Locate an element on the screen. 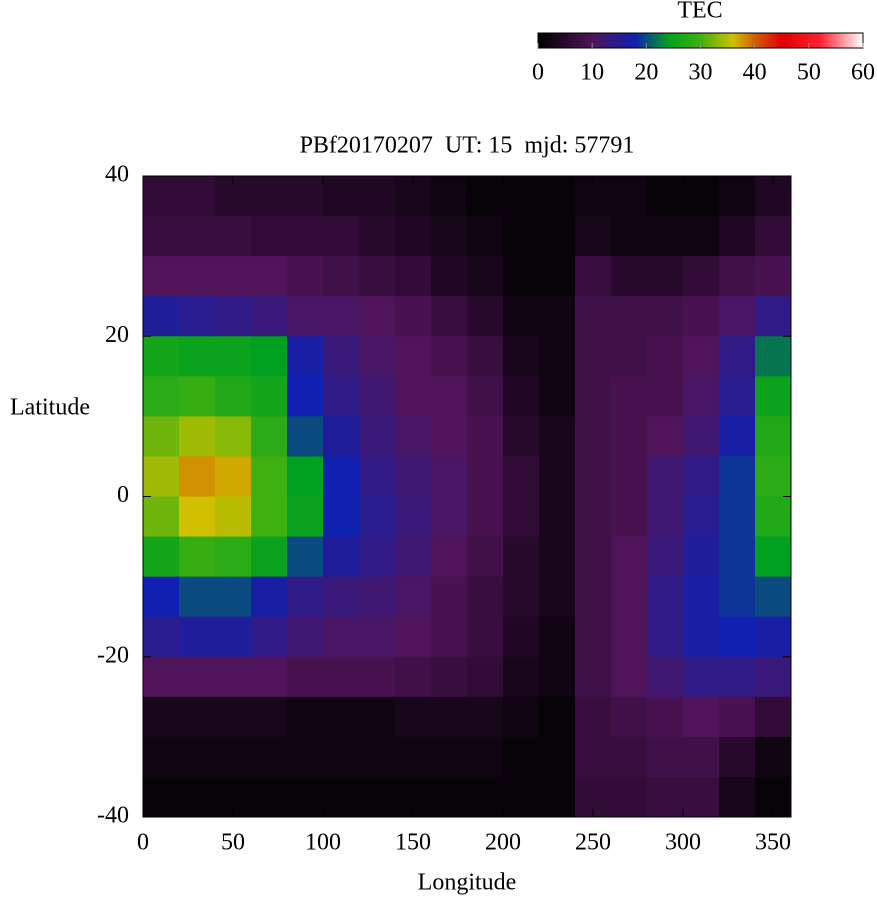 This screenshot has height=905, width=877. colorbar-tick-label: 50 is located at coordinates (809, 73).